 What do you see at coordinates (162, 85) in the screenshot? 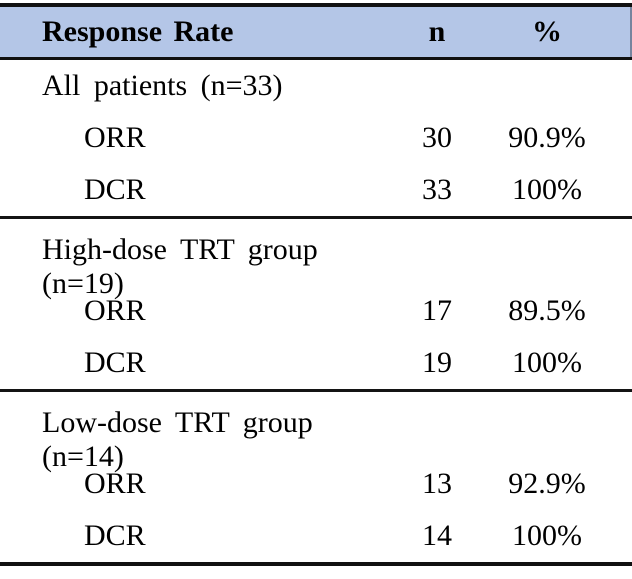
I see `group-label: All patients (n=33)` at bounding box center [162, 85].